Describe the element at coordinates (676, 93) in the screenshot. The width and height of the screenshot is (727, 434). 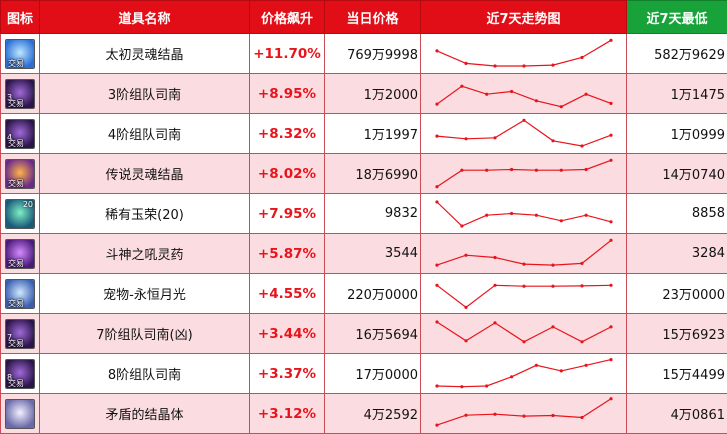
I see `week-low-price: 1万1475` at that location.